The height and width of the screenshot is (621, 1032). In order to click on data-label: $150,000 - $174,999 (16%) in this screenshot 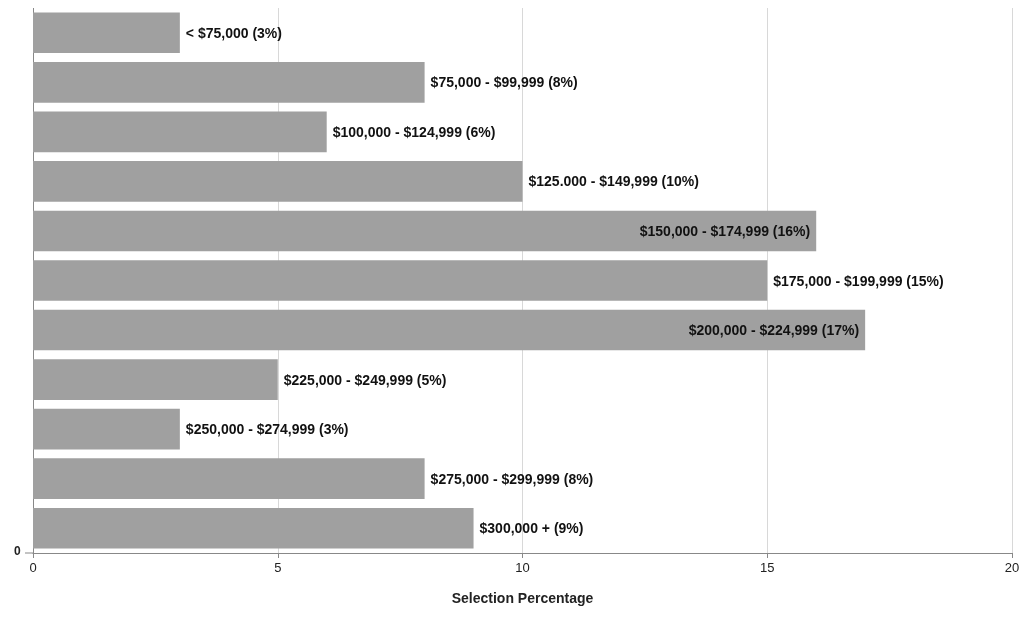, I will do `click(725, 230)`.